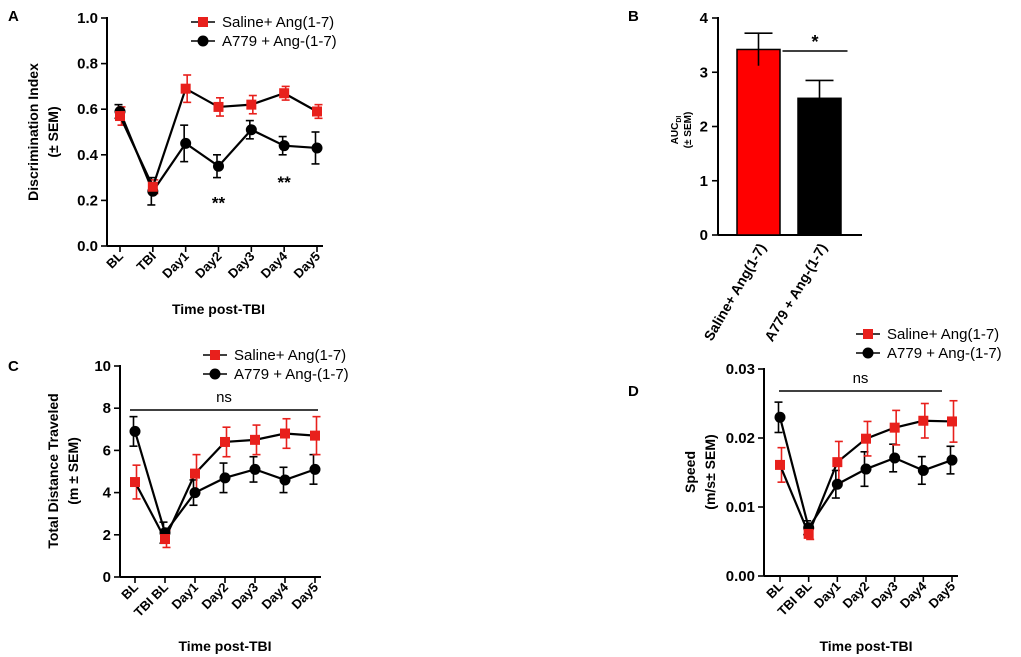  I want to click on panel-b-bar-a779, so click(819, 166).